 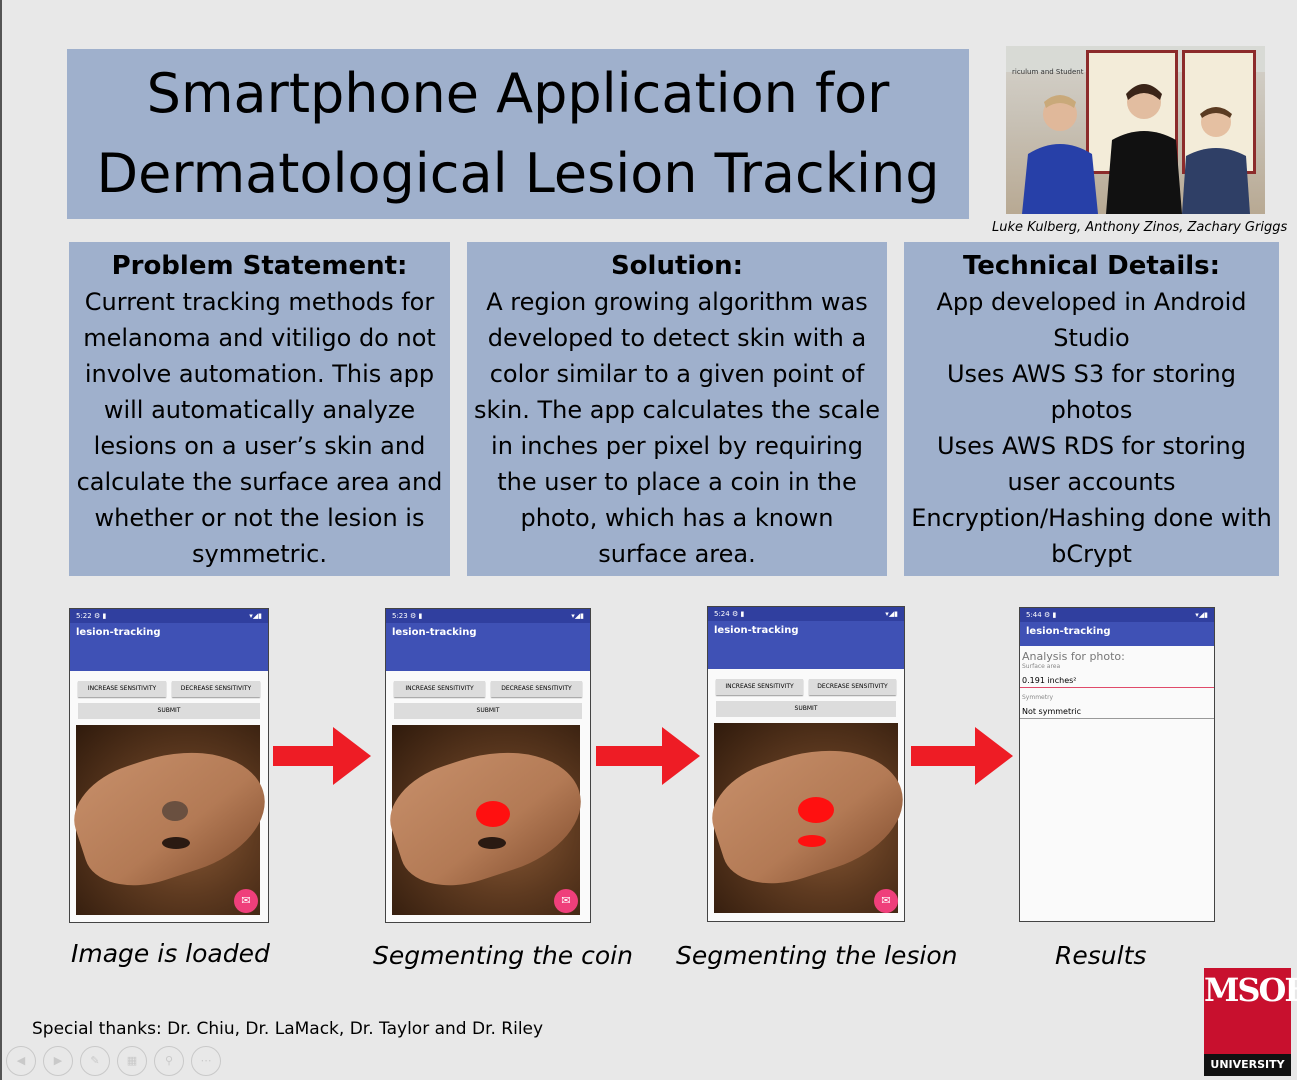 What do you see at coordinates (518, 93) in the screenshot?
I see `title-line-1: Smartphone Application for` at bounding box center [518, 93].